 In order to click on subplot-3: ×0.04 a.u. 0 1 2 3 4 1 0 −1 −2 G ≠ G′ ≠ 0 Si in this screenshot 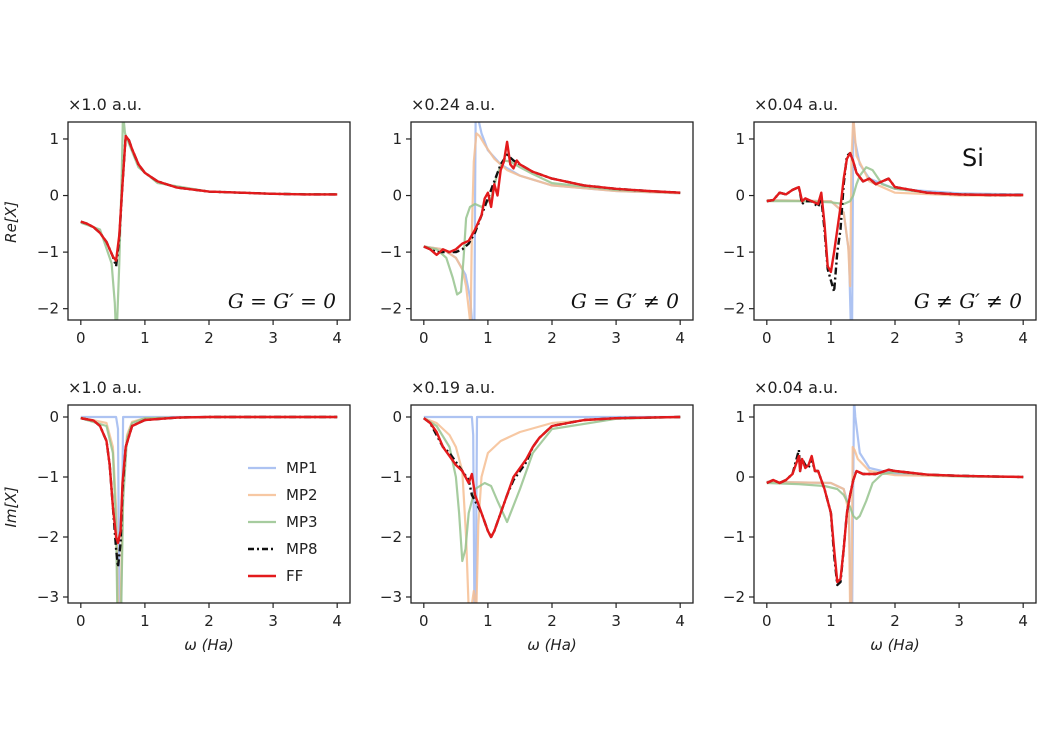, I will do `click(880, 221)`.